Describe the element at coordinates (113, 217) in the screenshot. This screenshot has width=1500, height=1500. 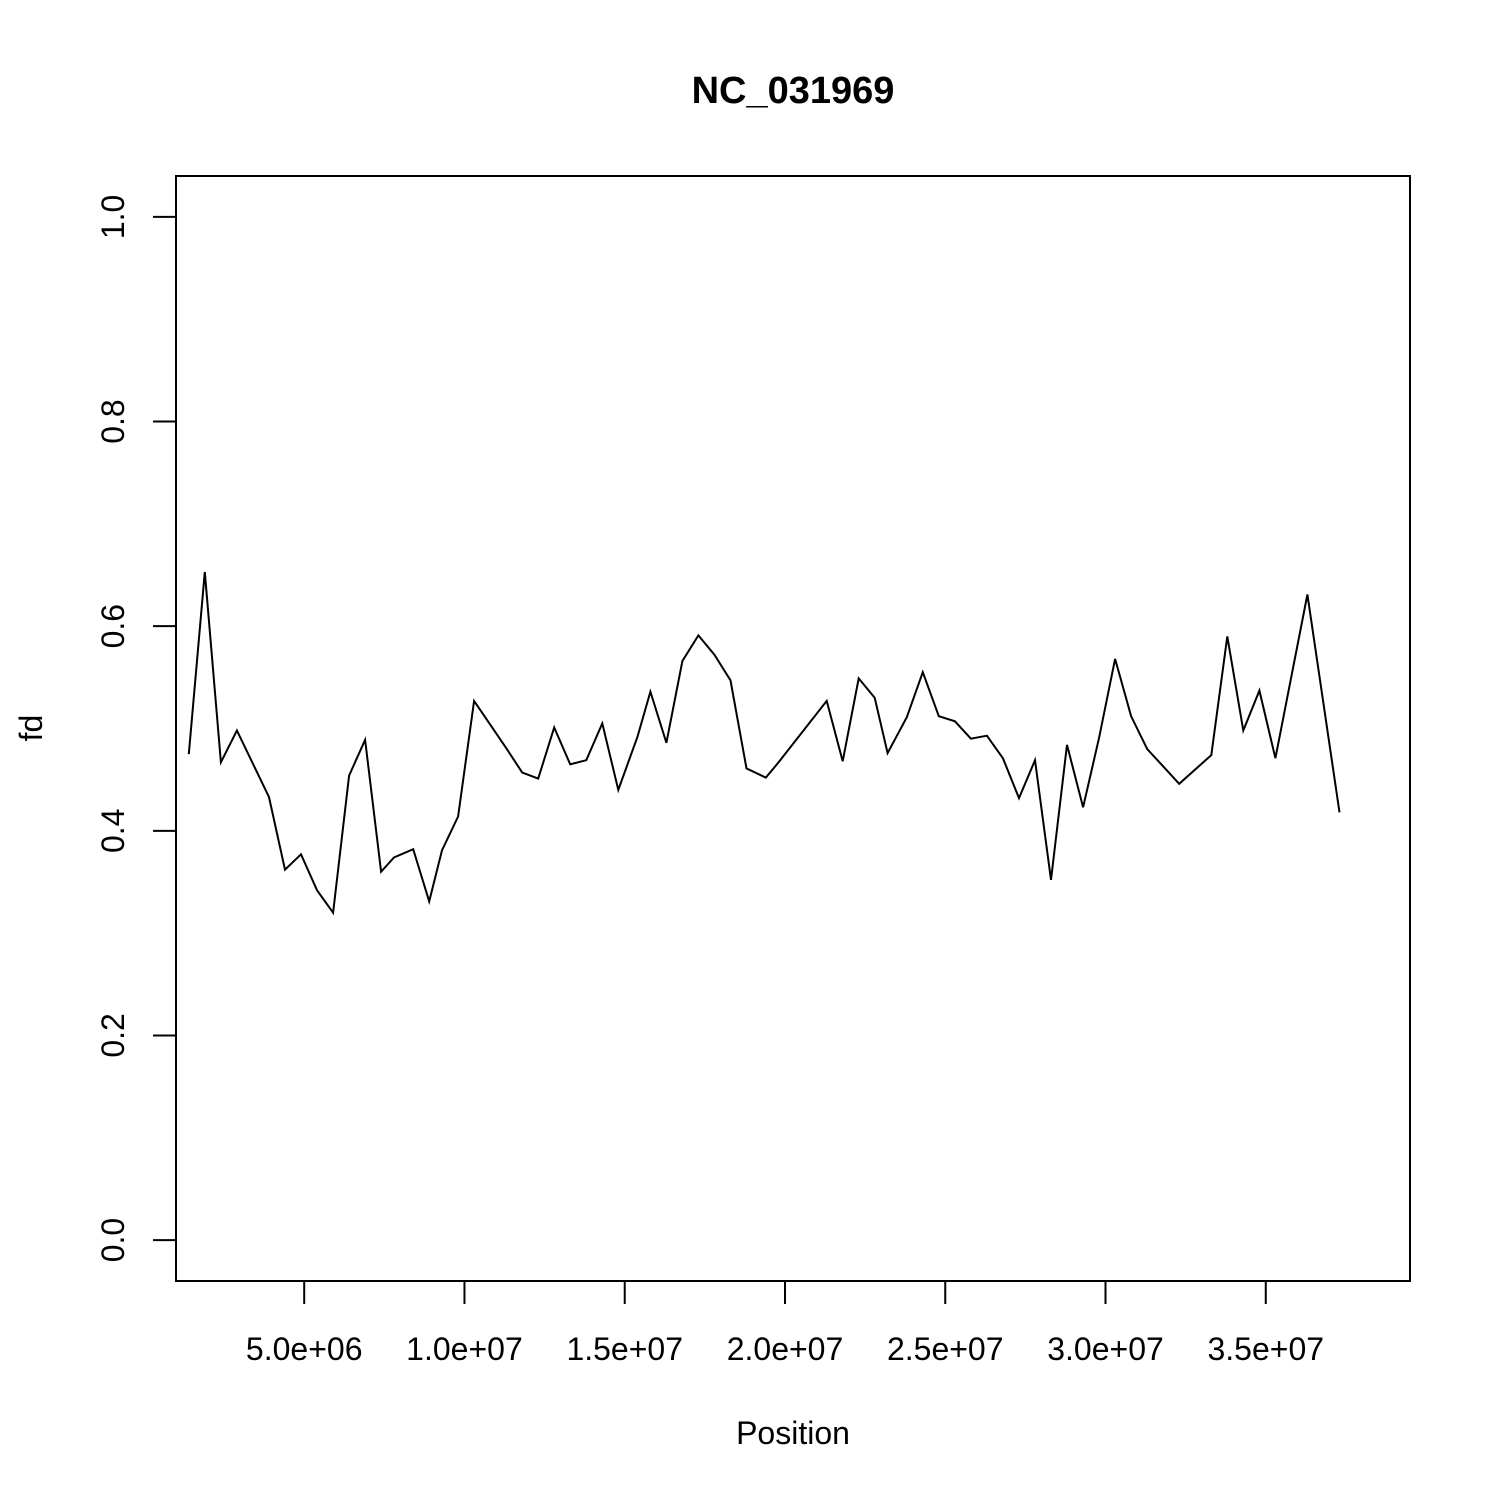
I see `y-tick-label: 1.0` at that location.